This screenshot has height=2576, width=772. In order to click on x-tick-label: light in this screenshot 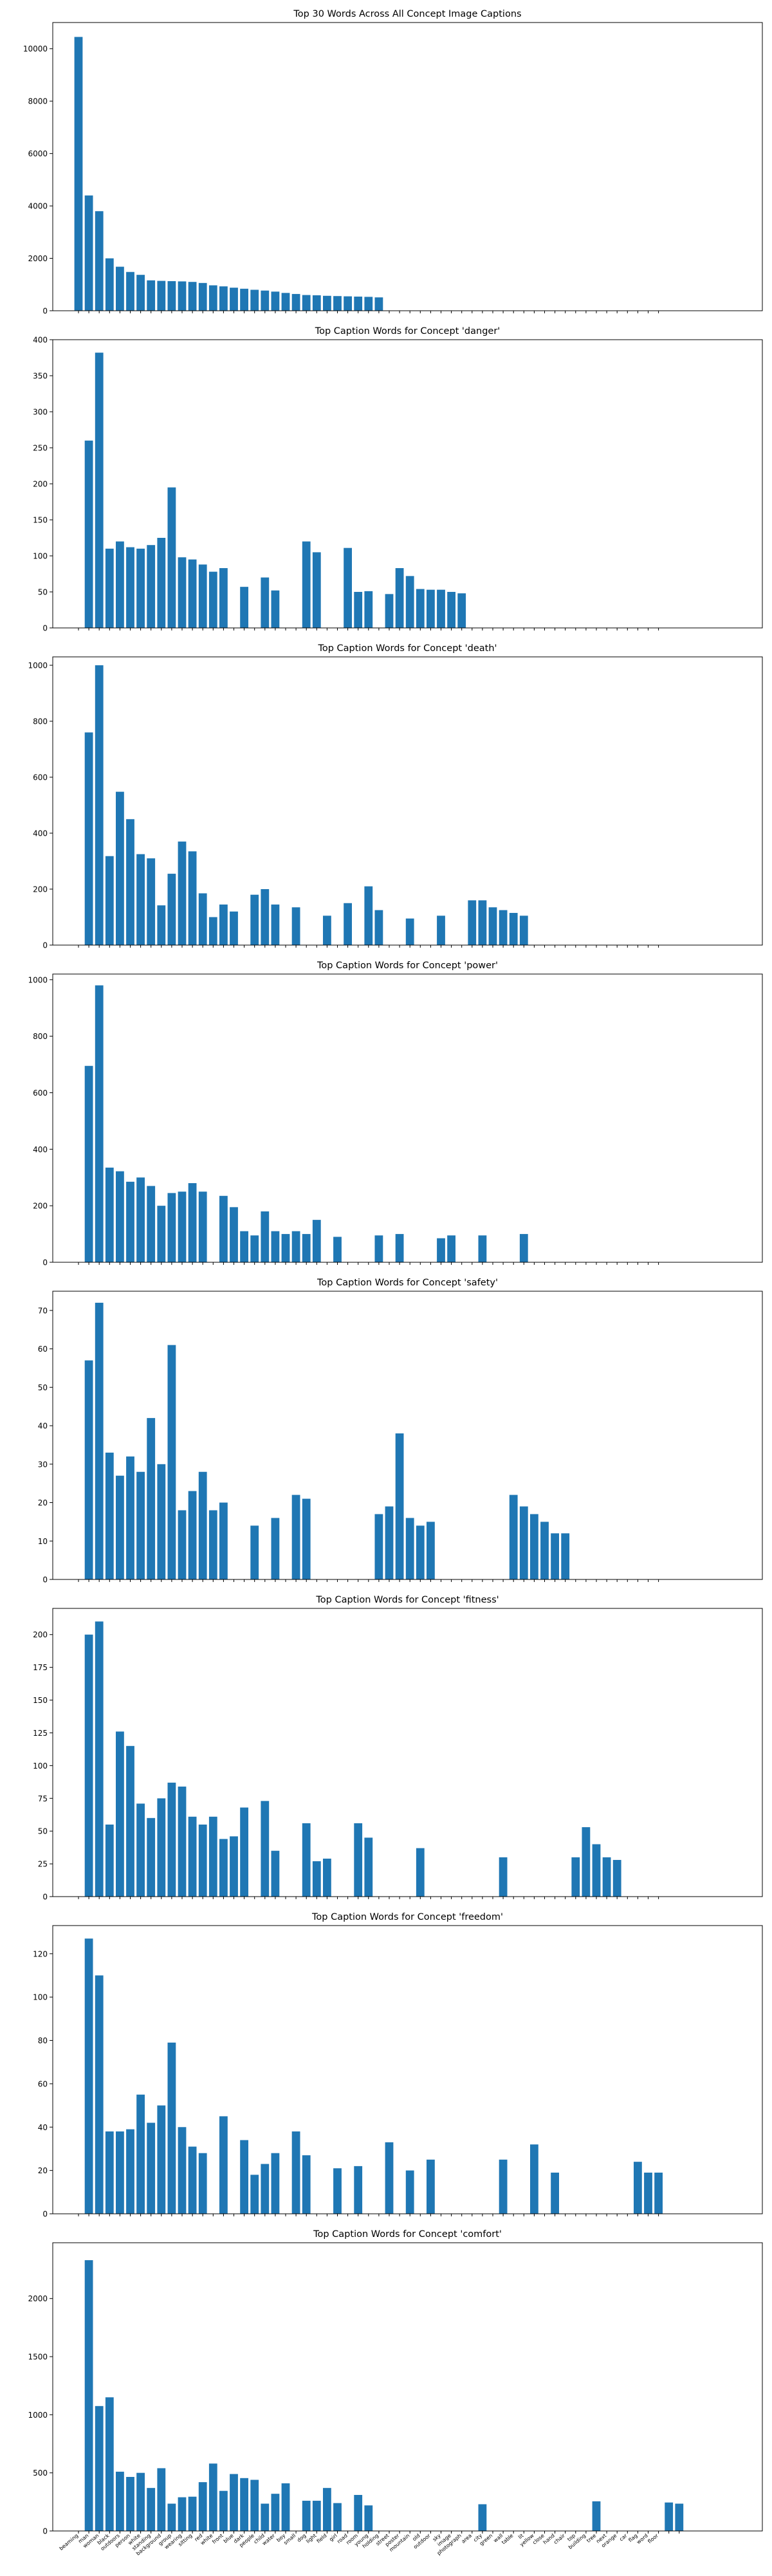, I will do `click(311, 2538)`.